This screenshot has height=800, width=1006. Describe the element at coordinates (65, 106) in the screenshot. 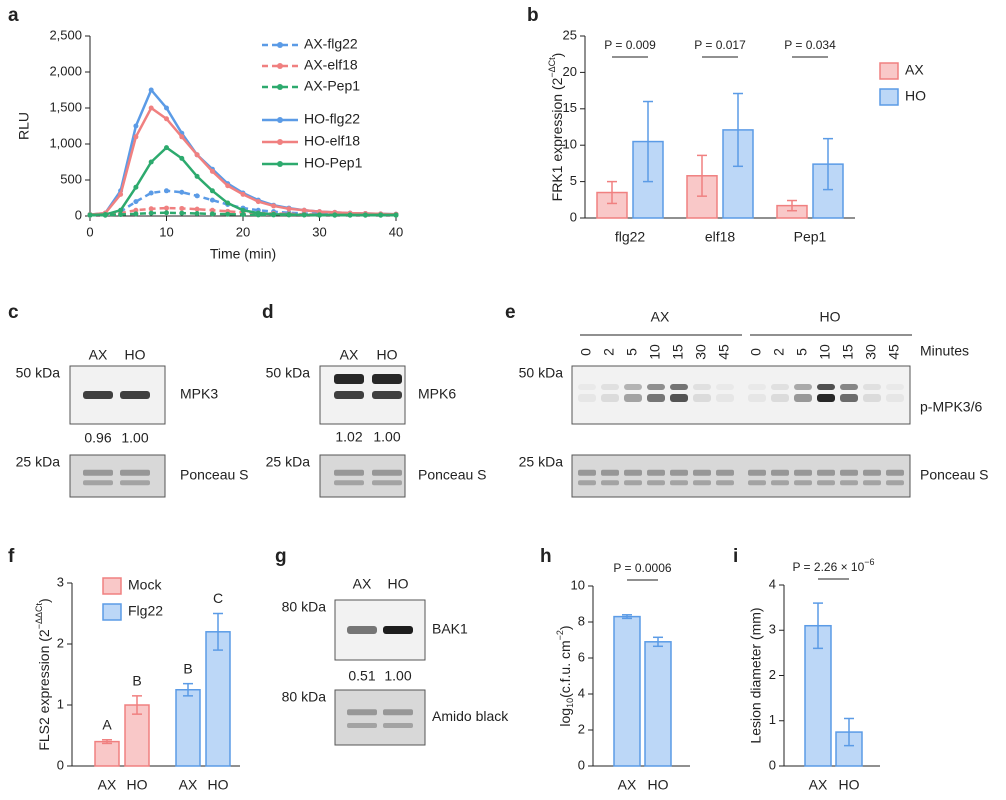

I see `y-tick-label: 1,500` at that location.